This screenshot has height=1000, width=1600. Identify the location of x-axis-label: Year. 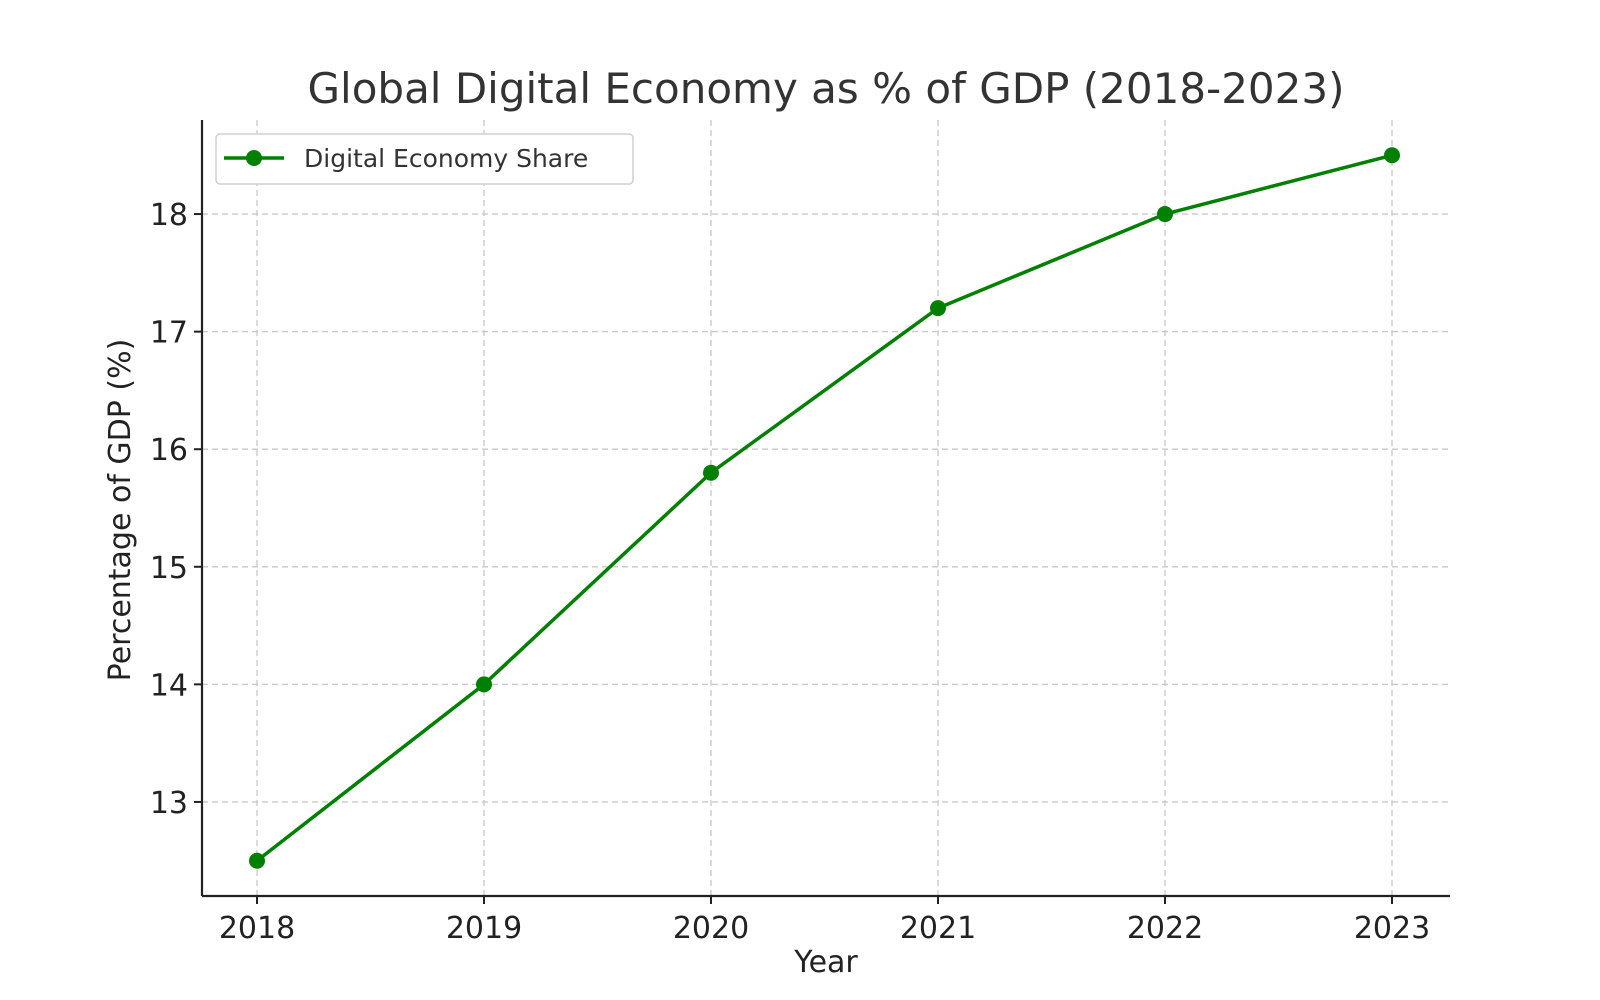
(825, 962).